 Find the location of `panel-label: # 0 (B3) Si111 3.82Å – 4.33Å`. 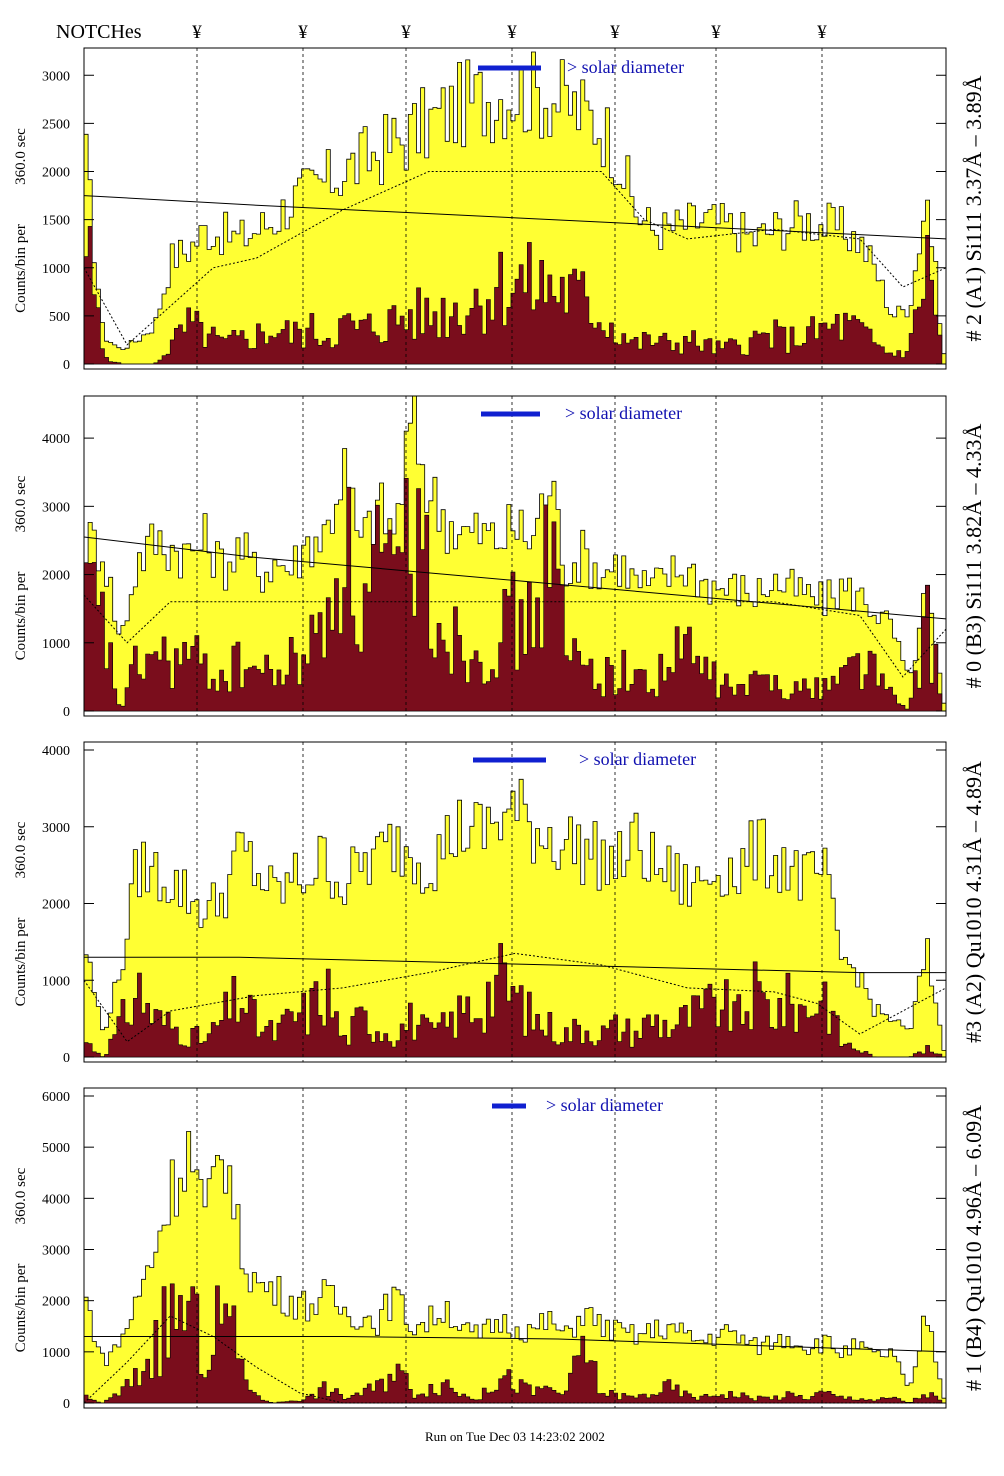

panel-label: # 0 (B3) Si111 3.82Å – 4.33Å is located at coordinates (973, 555).